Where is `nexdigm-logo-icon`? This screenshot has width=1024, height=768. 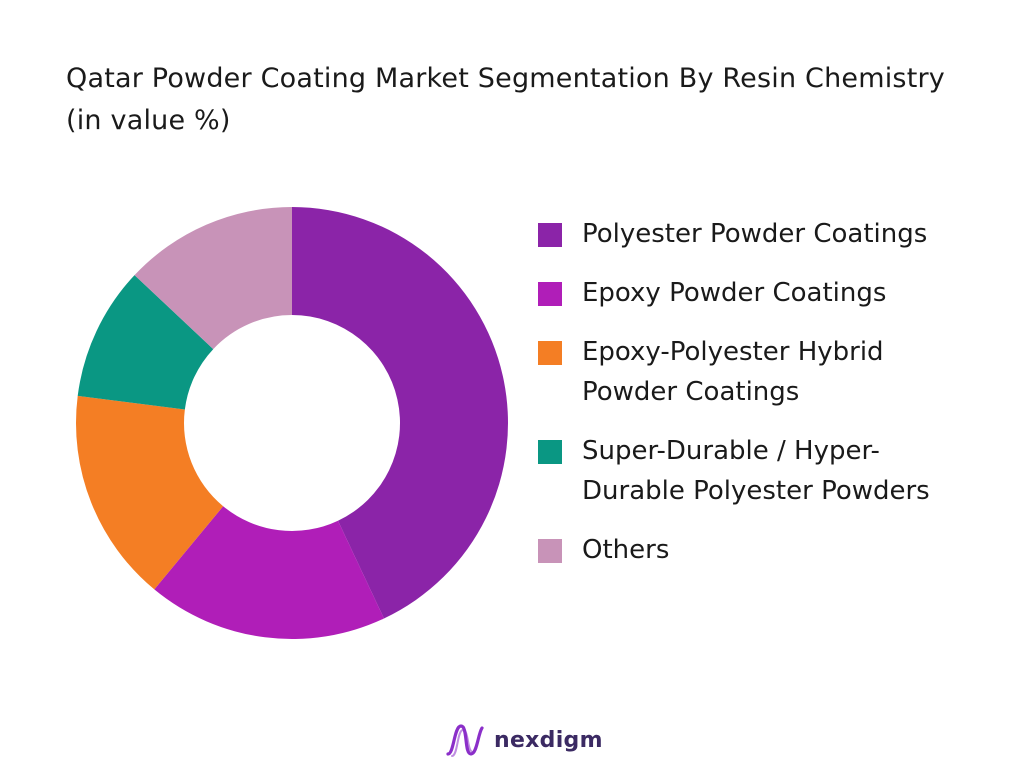
nexdigm-logo-icon is located at coordinates (465, 740).